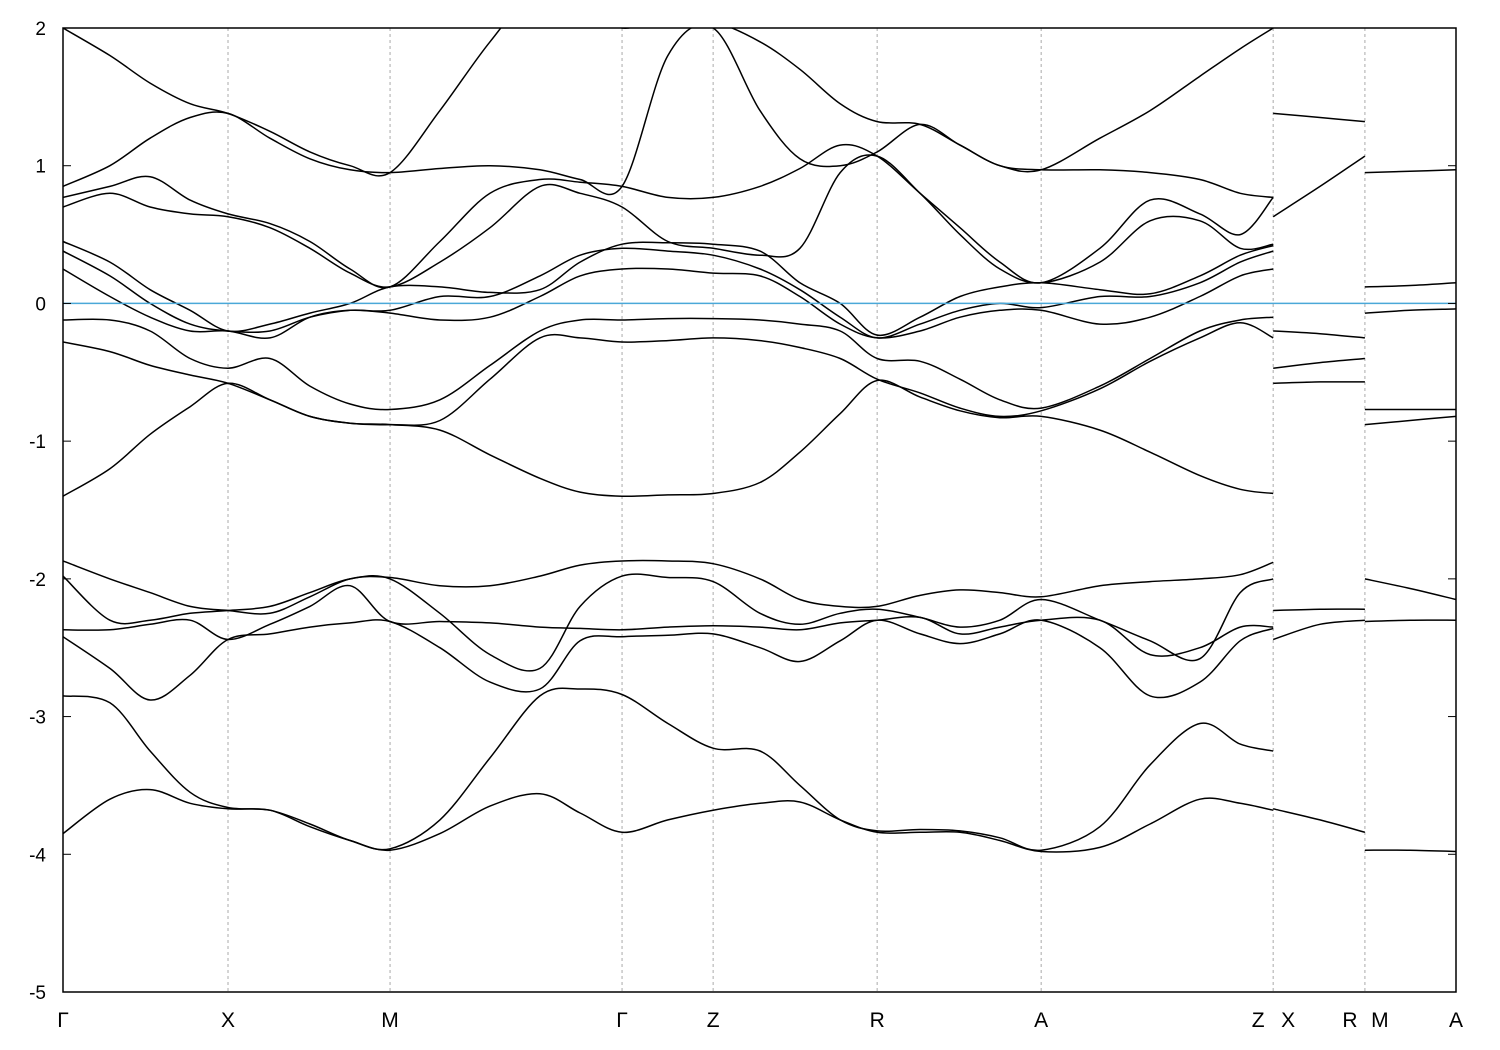 The width and height of the screenshot is (1500, 1050). I want to click on y-tick-label: -5, so click(37, 993).